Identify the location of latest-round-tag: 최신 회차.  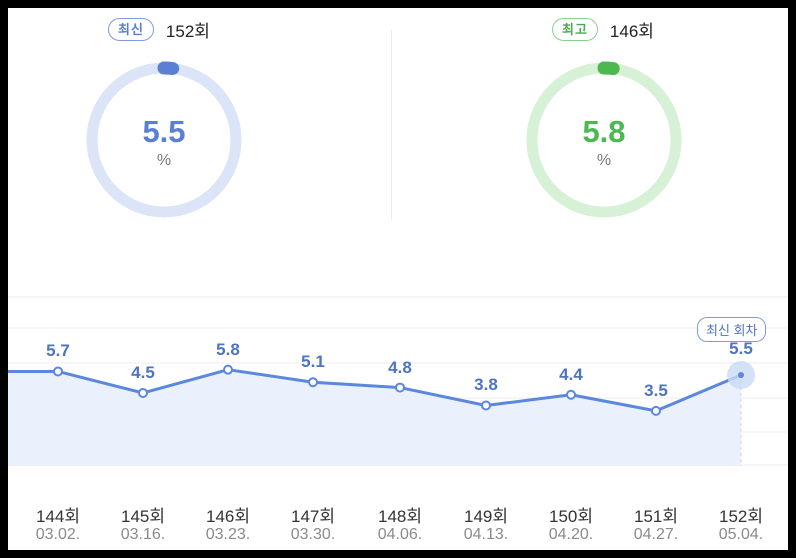
(732, 329).